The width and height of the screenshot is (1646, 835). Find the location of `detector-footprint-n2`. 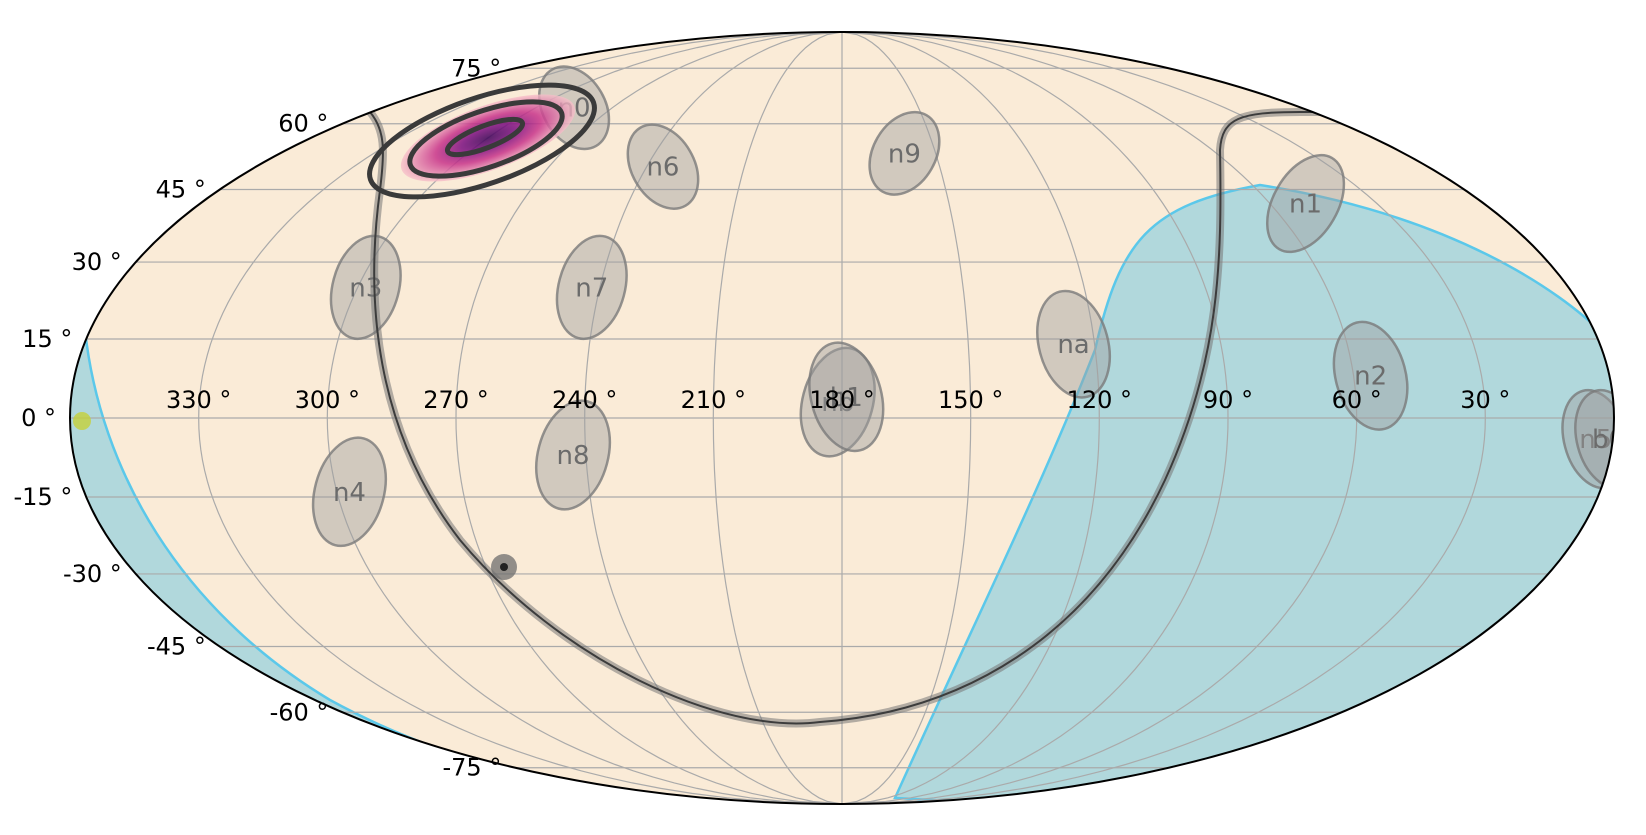

detector-footprint-n2 is located at coordinates (1370, 375).